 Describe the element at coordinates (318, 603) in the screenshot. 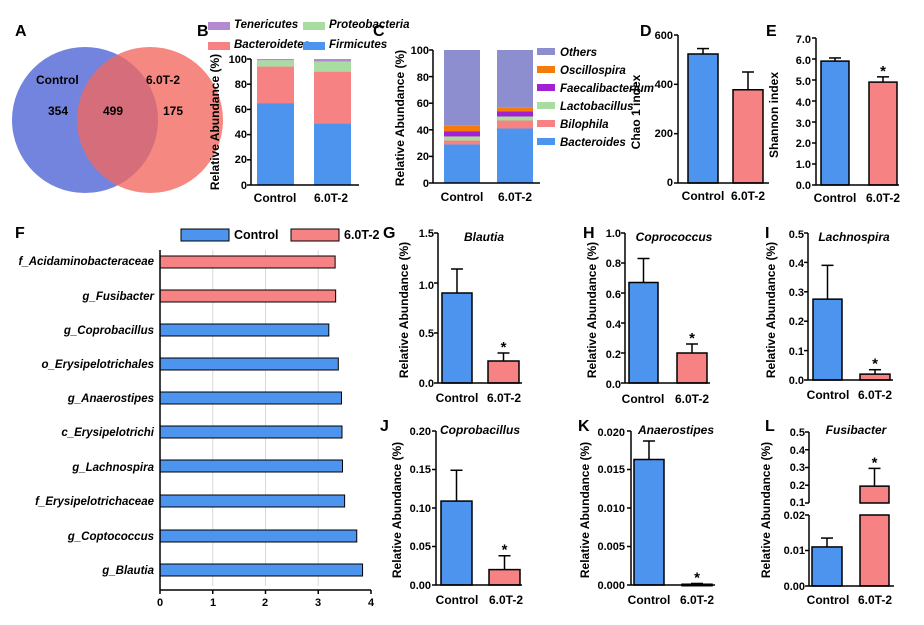

I see `f-xtick-3: 3` at that location.